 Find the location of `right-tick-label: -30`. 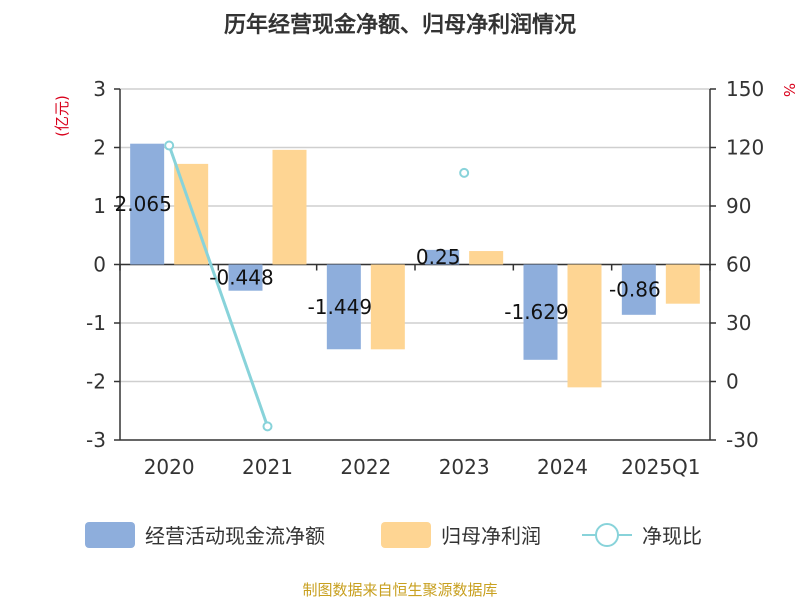

right-tick-label: -30 is located at coordinates (742, 440).